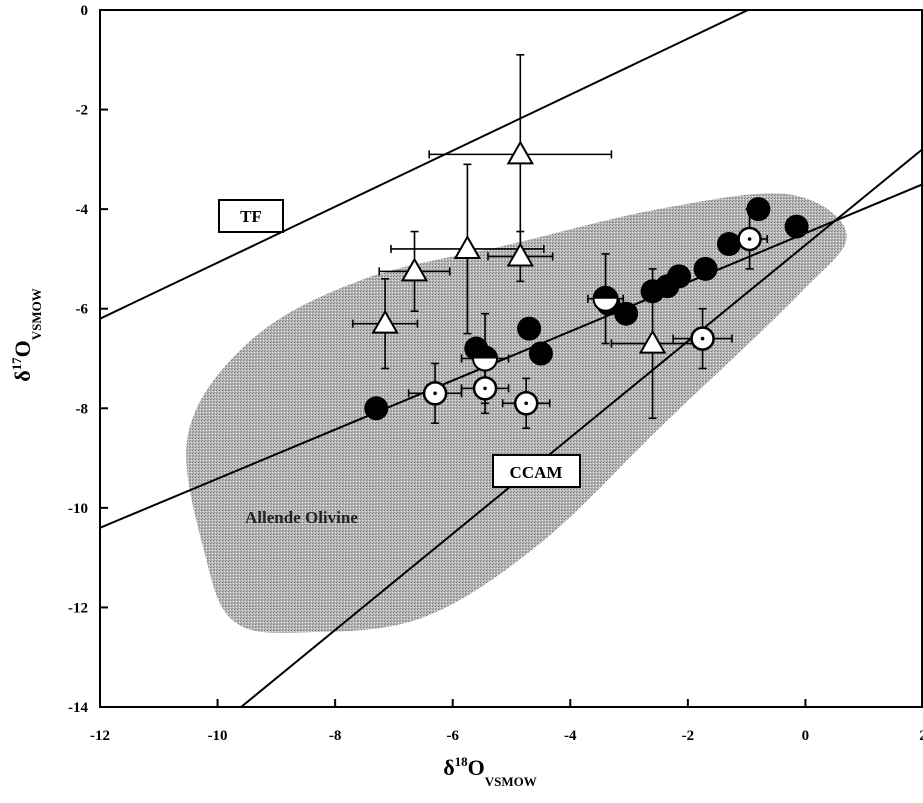 This screenshot has height=803, width=923. Describe the element at coordinates (490, 771) in the screenshot. I see `x-axis-title: δ18OVSMOW` at that location.